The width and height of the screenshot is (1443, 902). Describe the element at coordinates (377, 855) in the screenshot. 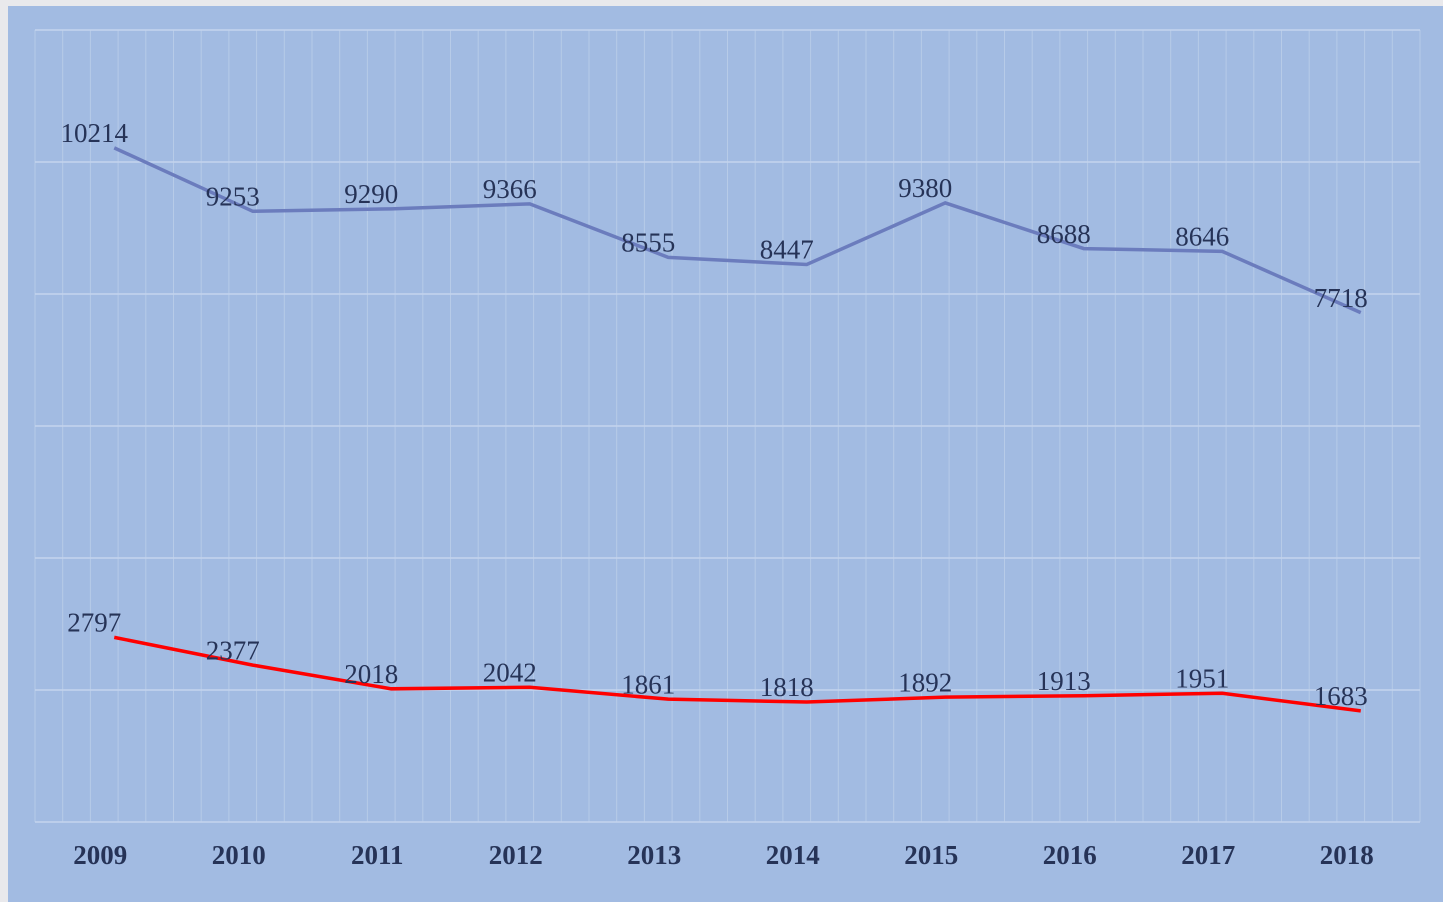

I see `x-tick-label: 2011` at that location.